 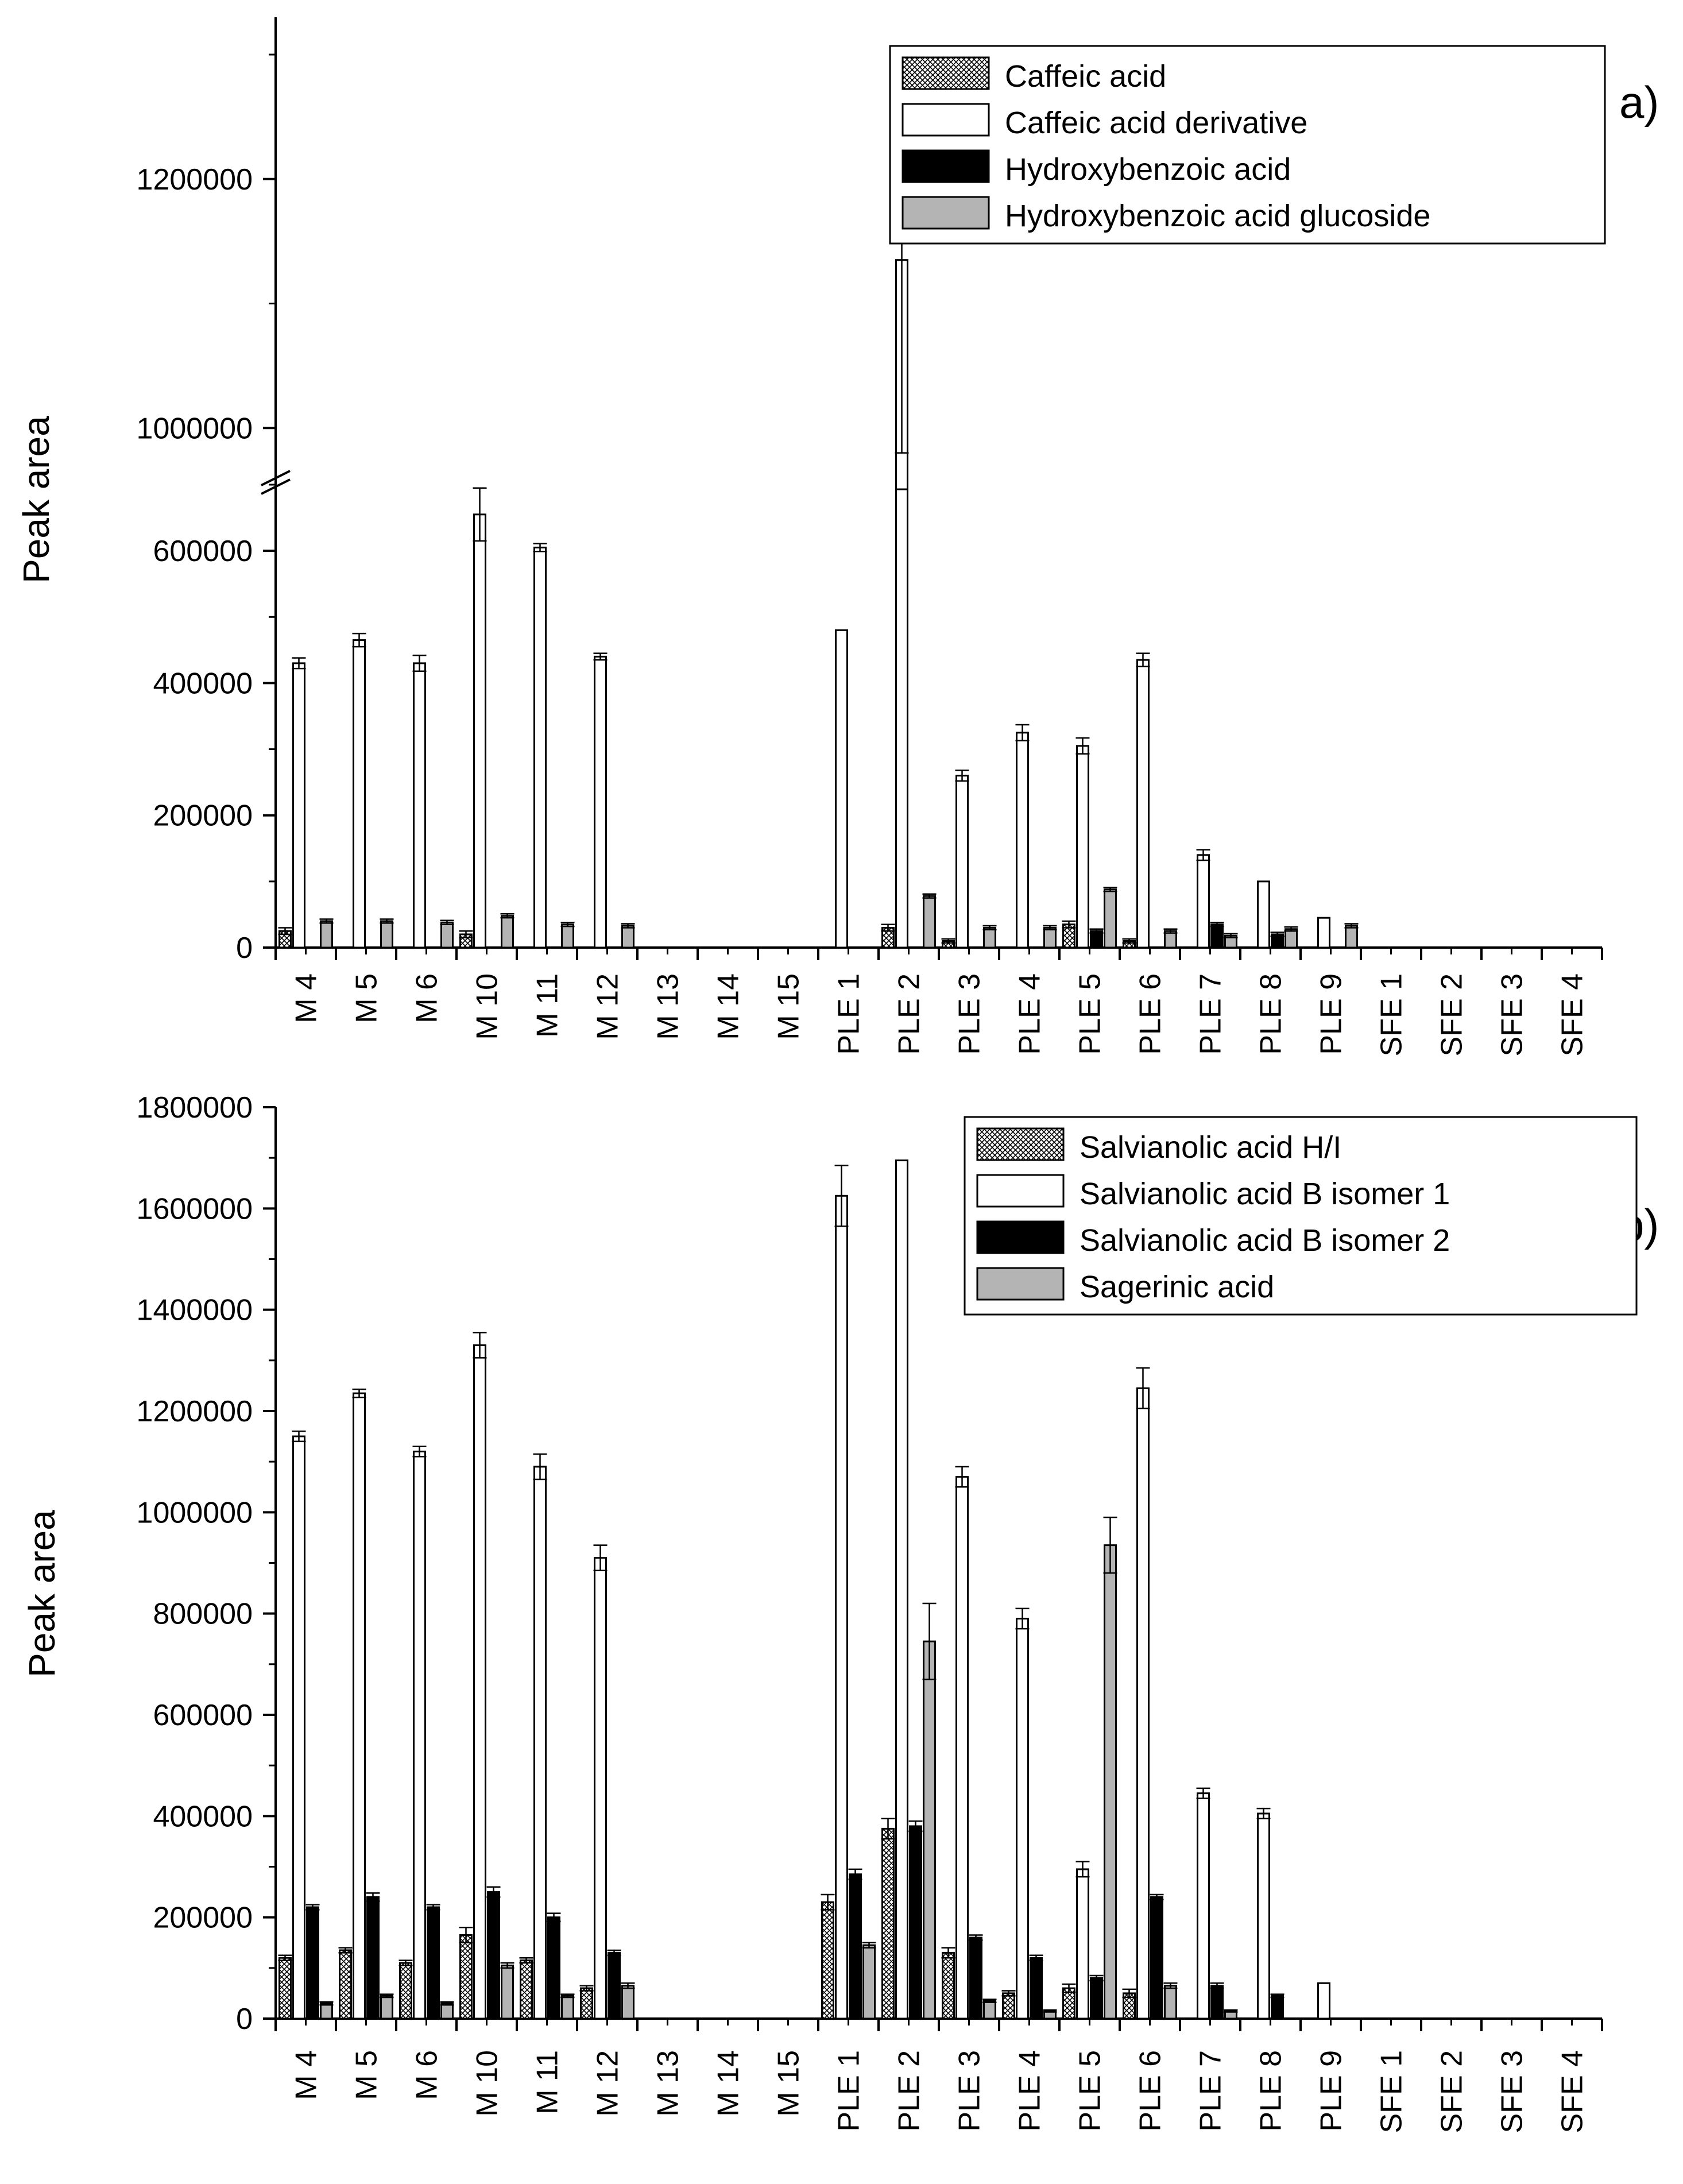 I want to click on y-axis-title-a: Peak area, so click(x=36, y=499).